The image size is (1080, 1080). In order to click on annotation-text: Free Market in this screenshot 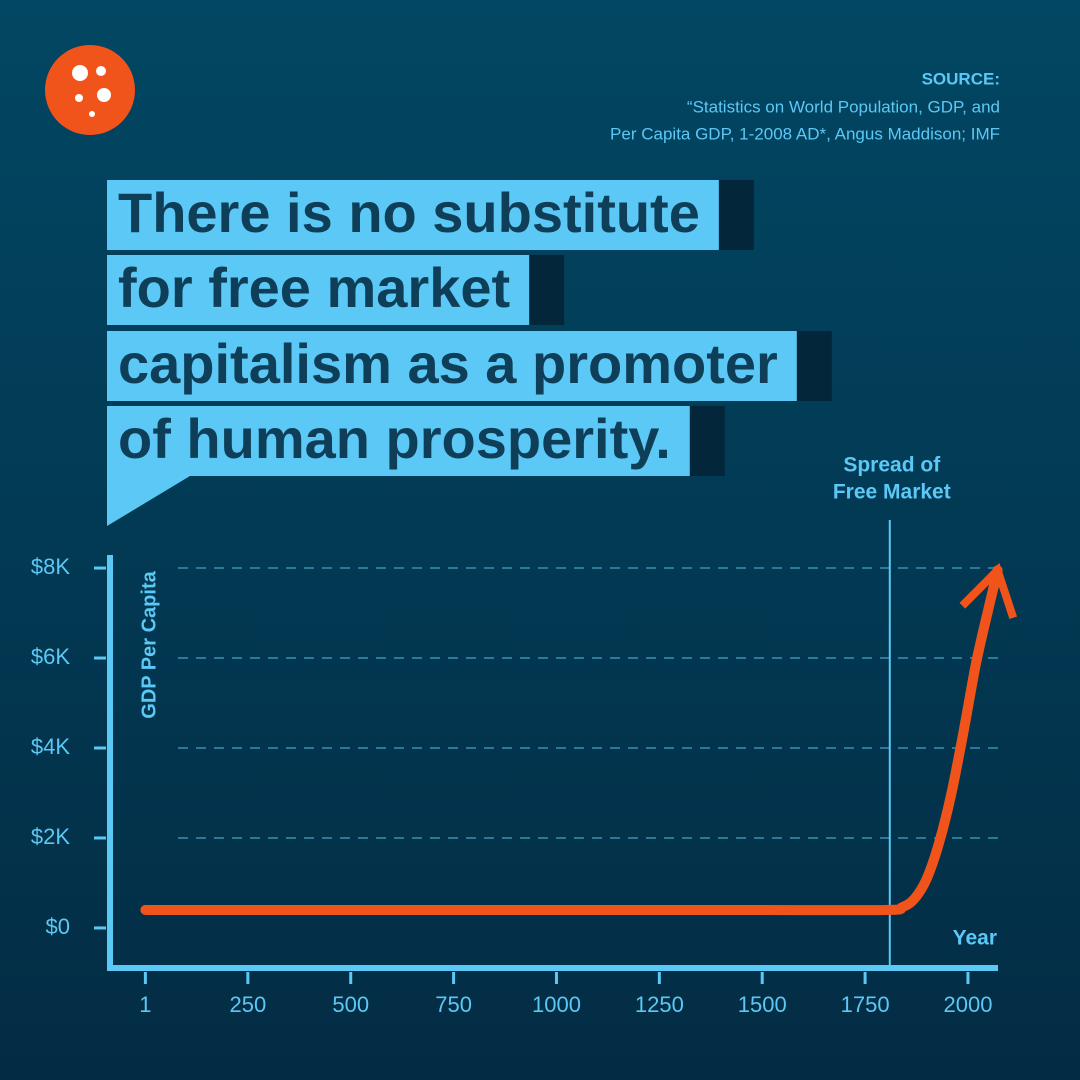, I will do `click(892, 492)`.